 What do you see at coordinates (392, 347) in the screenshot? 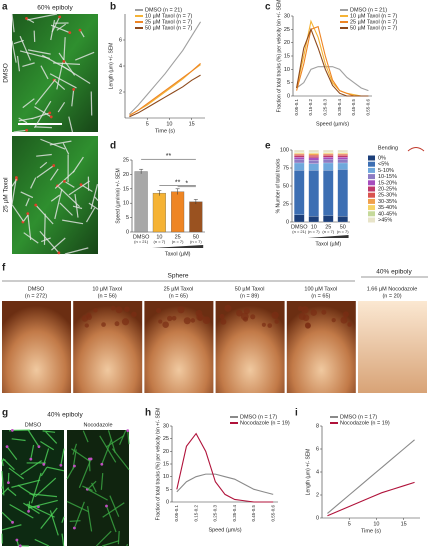
I see `embryo-image` at bounding box center [392, 347].